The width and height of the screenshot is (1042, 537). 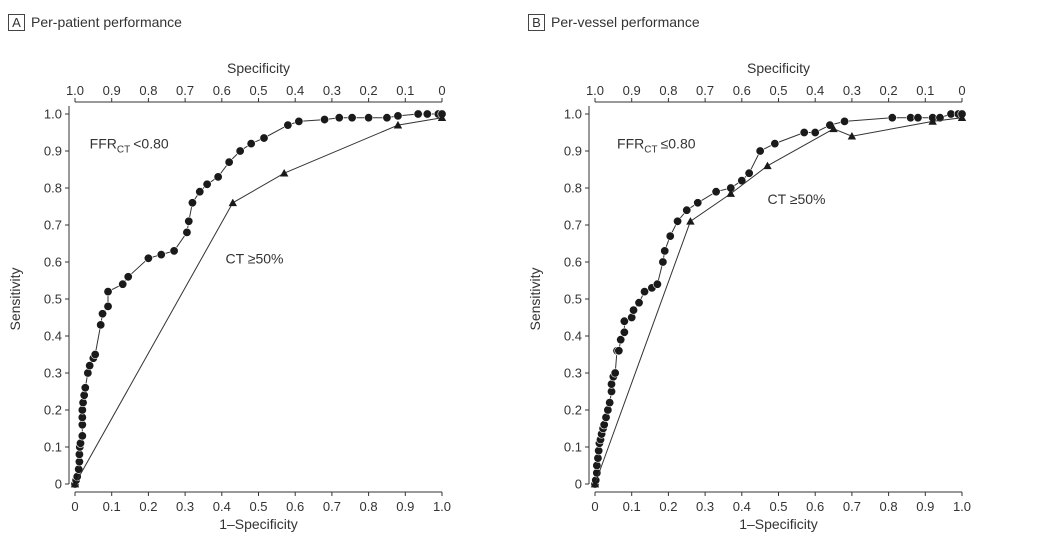 What do you see at coordinates (151, 144) in the screenshot?
I see `series-label-suffix: <0.80` at bounding box center [151, 144].